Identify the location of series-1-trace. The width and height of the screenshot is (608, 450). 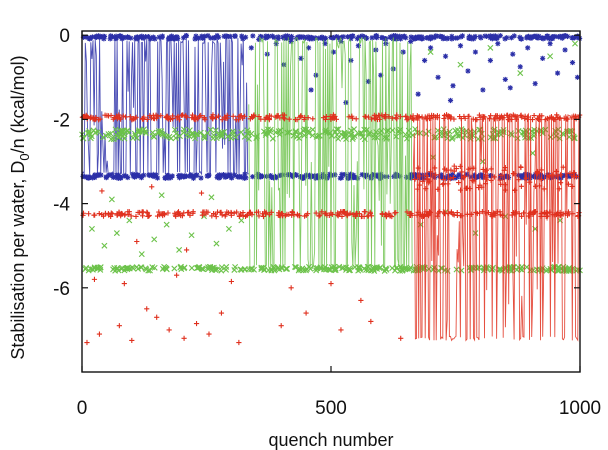
(331, 153).